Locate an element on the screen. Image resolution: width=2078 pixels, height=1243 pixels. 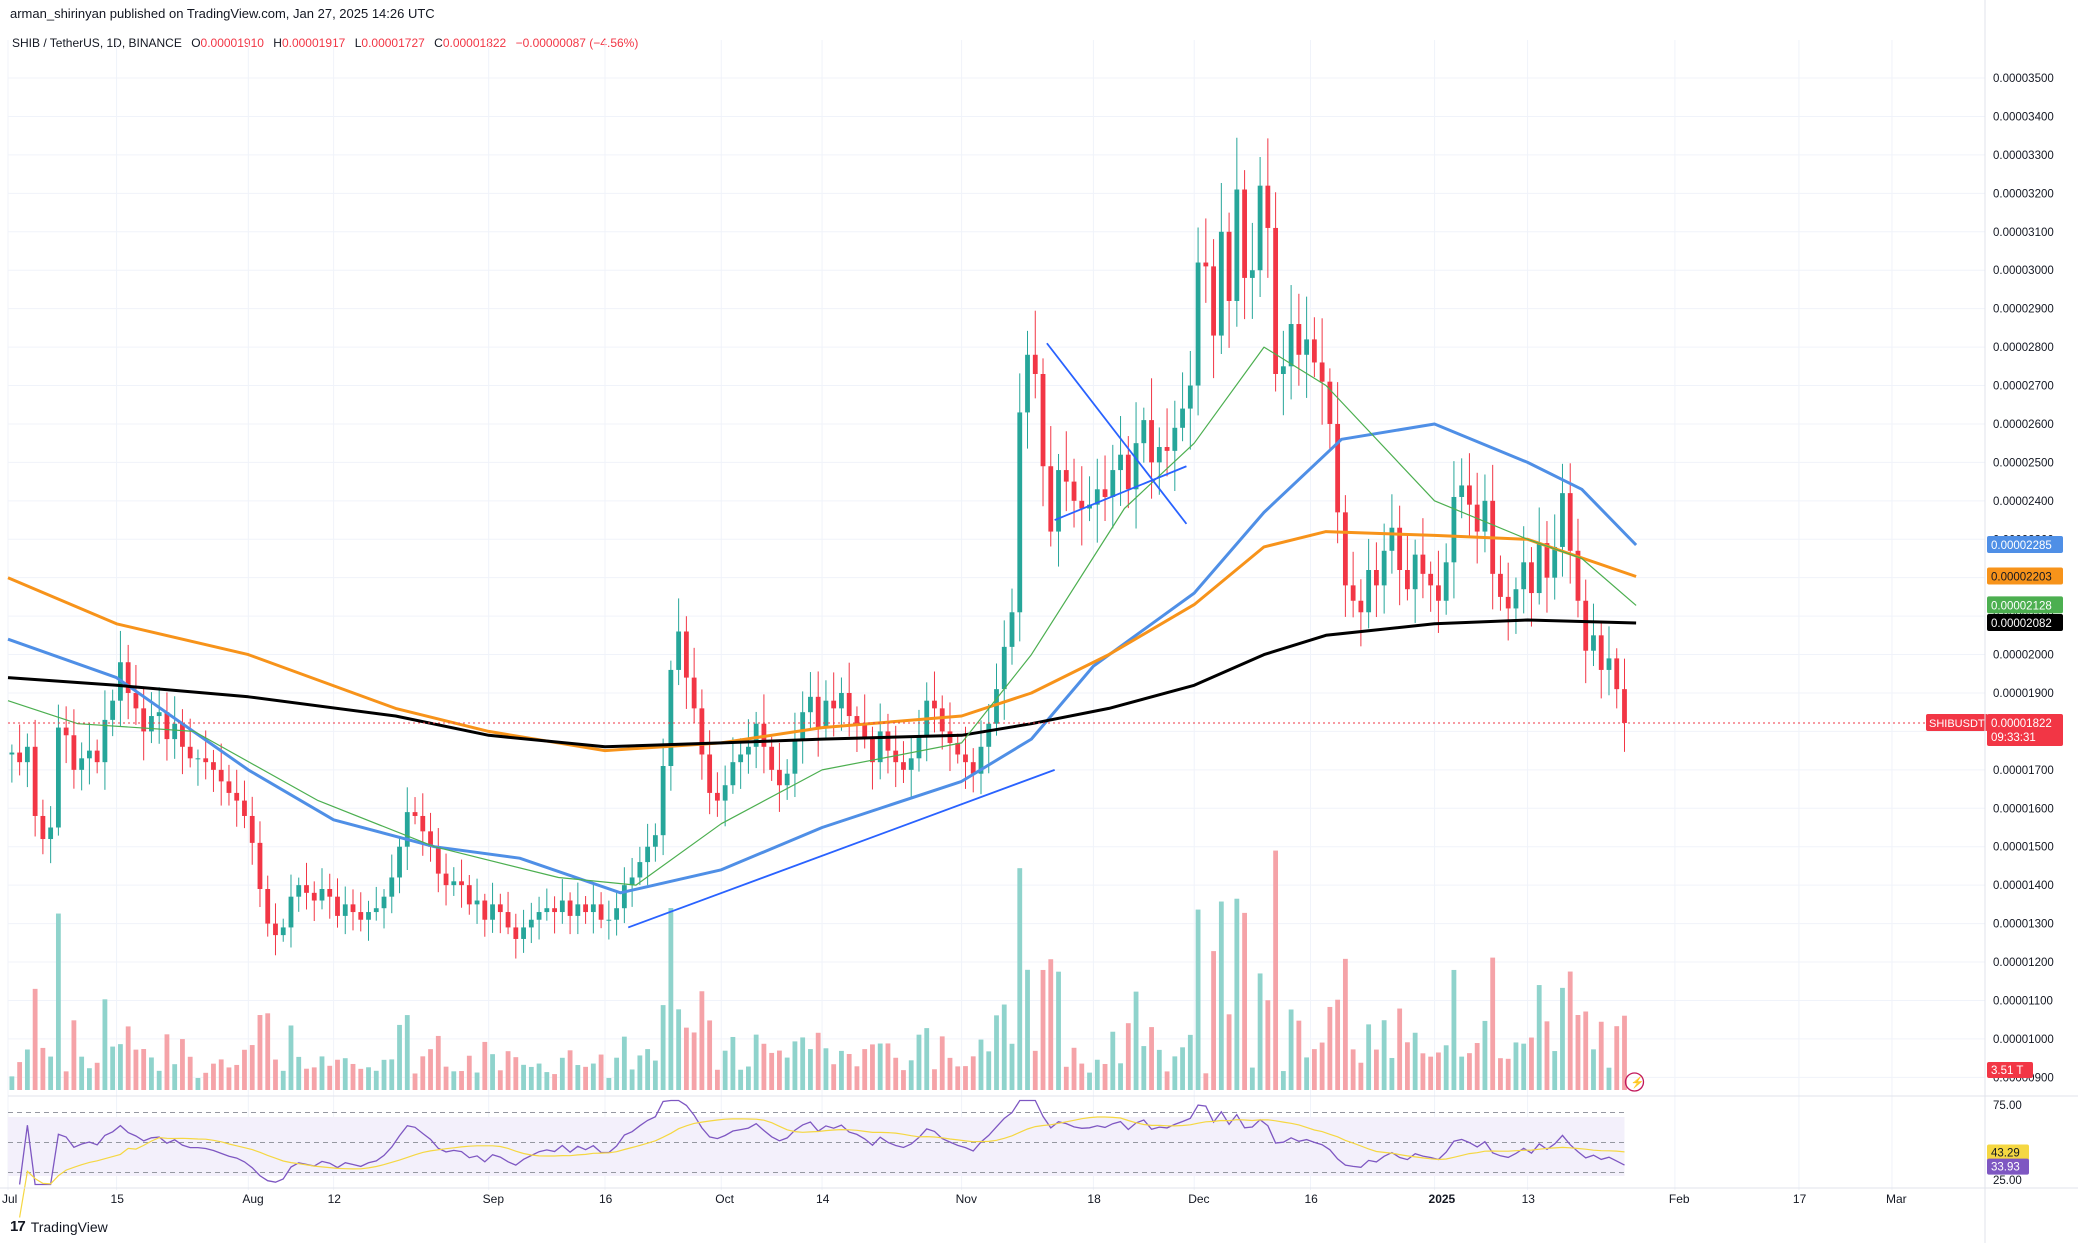
trend-line is located at coordinates (1117, 433).